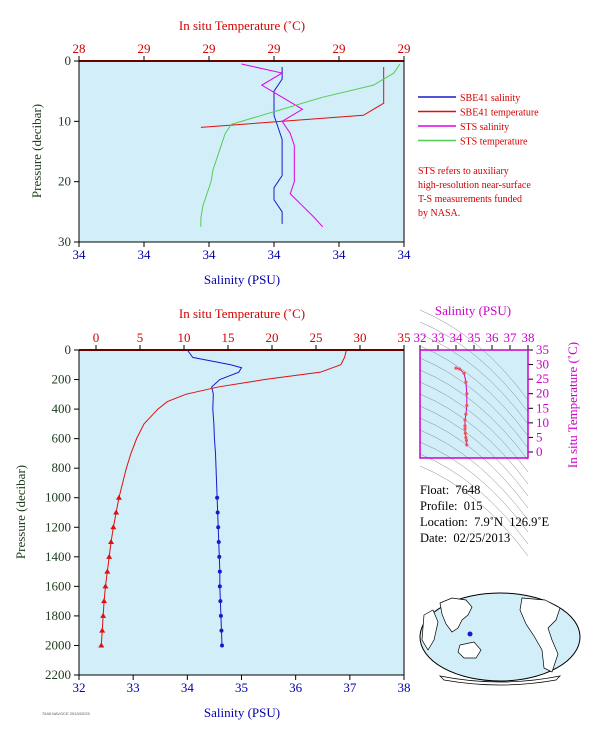  What do you see at coordinates (242, 712) in the screenshot?
I see `bottom-salinity-axis-title: Salinity (PSU)` at bounding box center [242, 712].